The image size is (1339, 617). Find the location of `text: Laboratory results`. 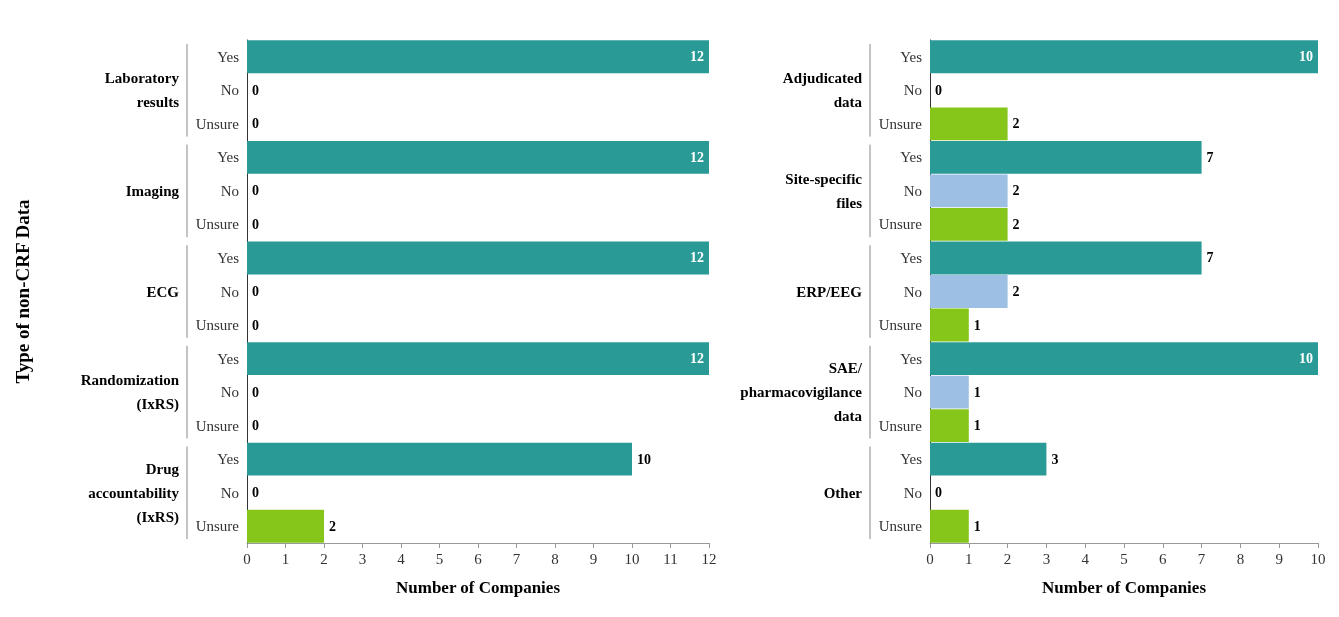

text: Laboratory results is located at coordinates (142, 90).